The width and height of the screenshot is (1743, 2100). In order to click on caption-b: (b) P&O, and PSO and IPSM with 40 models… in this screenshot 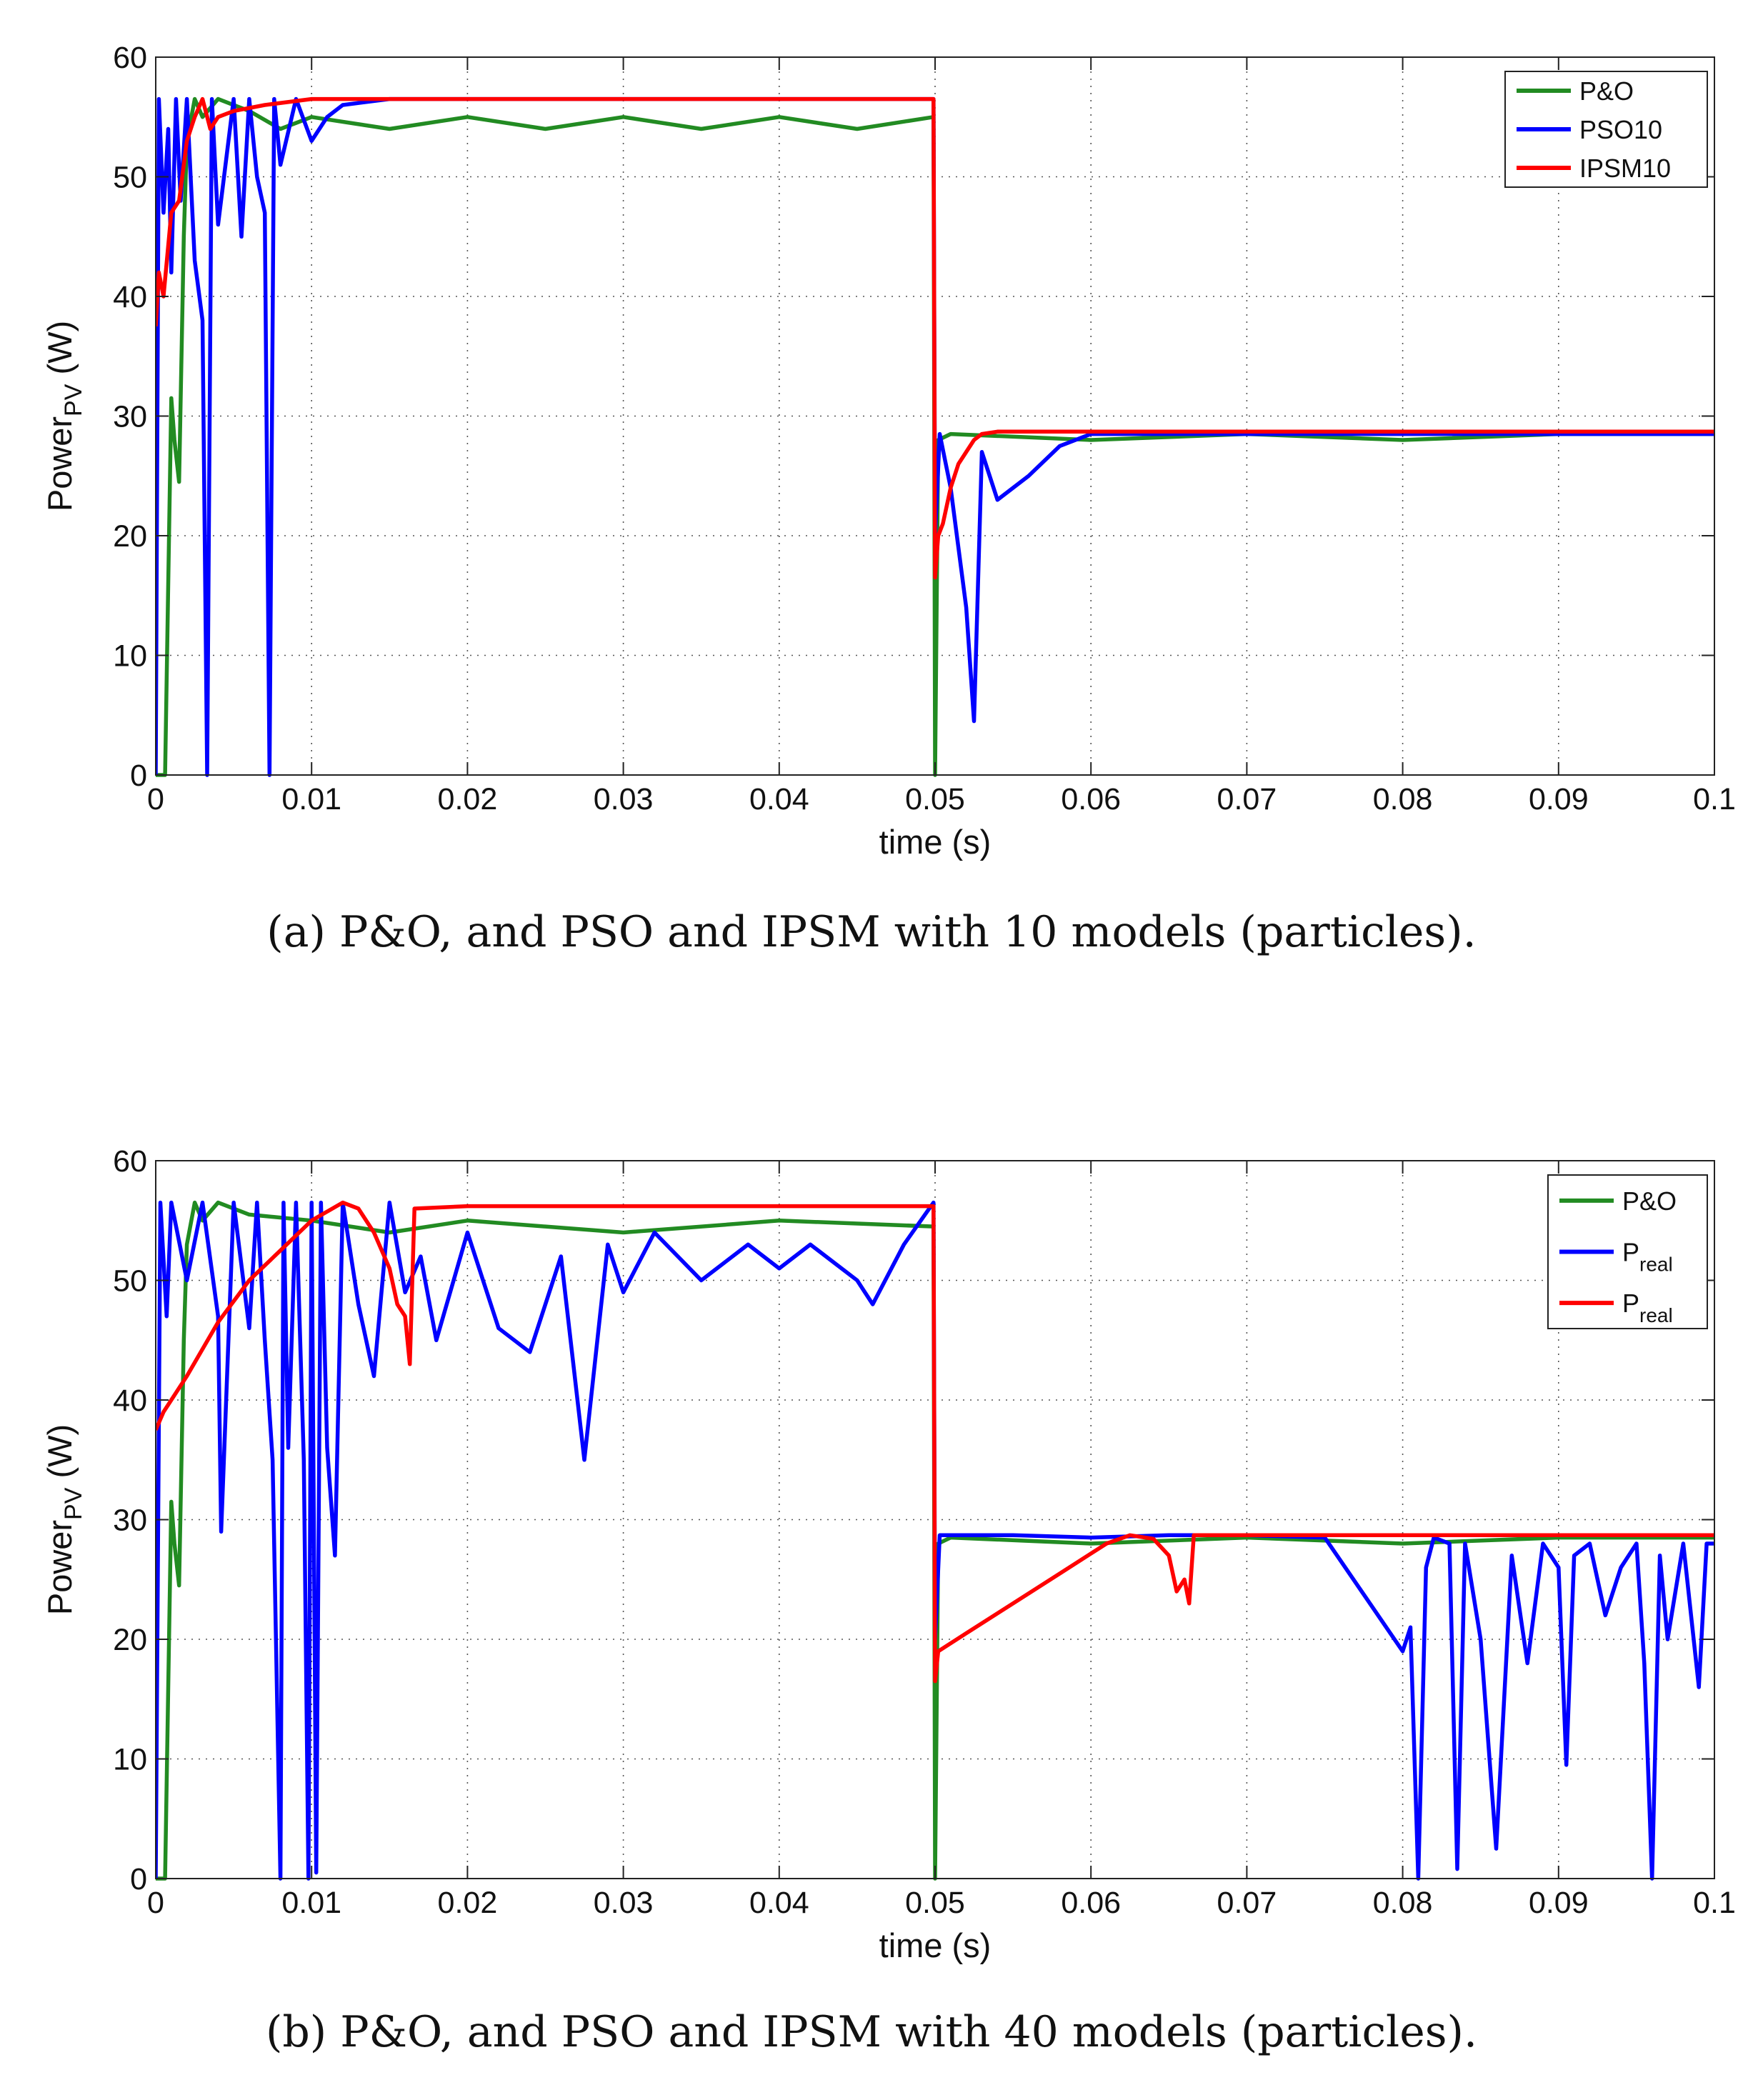, I will do `click(871, 2032)`.